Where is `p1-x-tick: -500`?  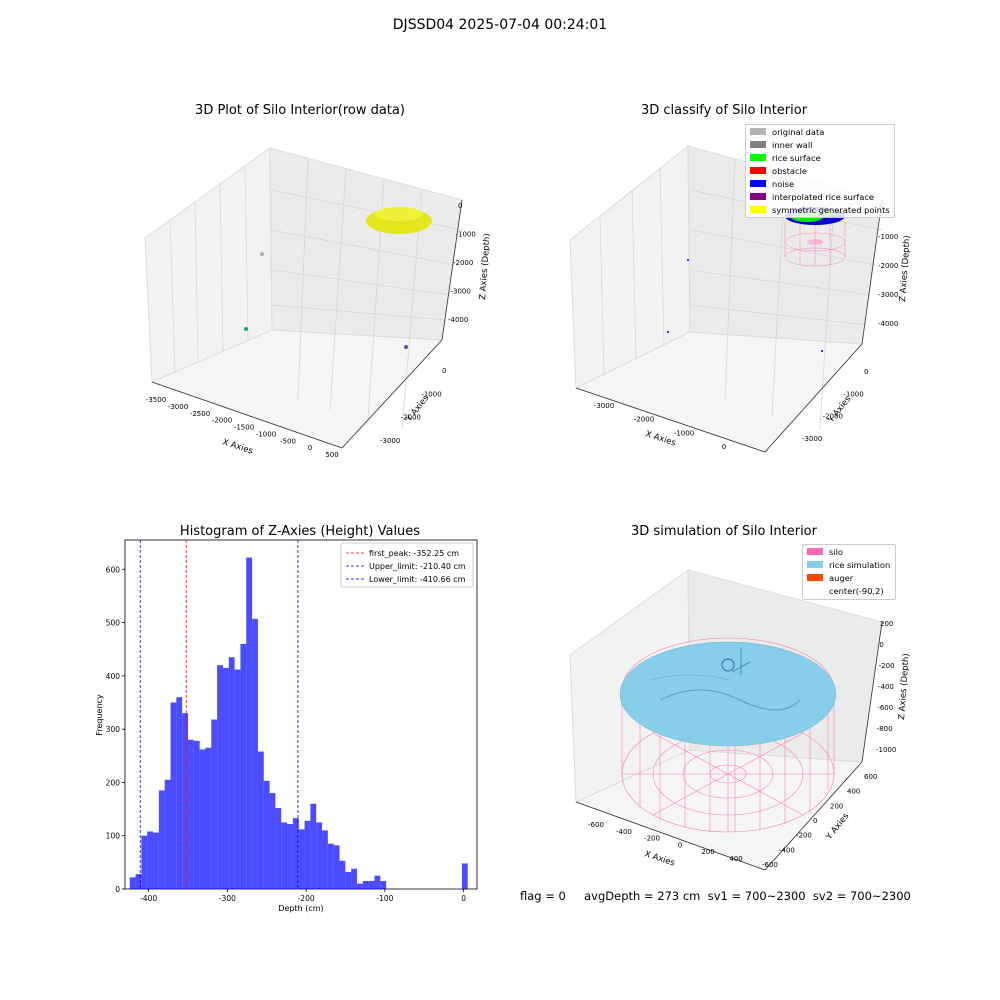
p1-x-tick: -500 is located at coordinates (288, 441).